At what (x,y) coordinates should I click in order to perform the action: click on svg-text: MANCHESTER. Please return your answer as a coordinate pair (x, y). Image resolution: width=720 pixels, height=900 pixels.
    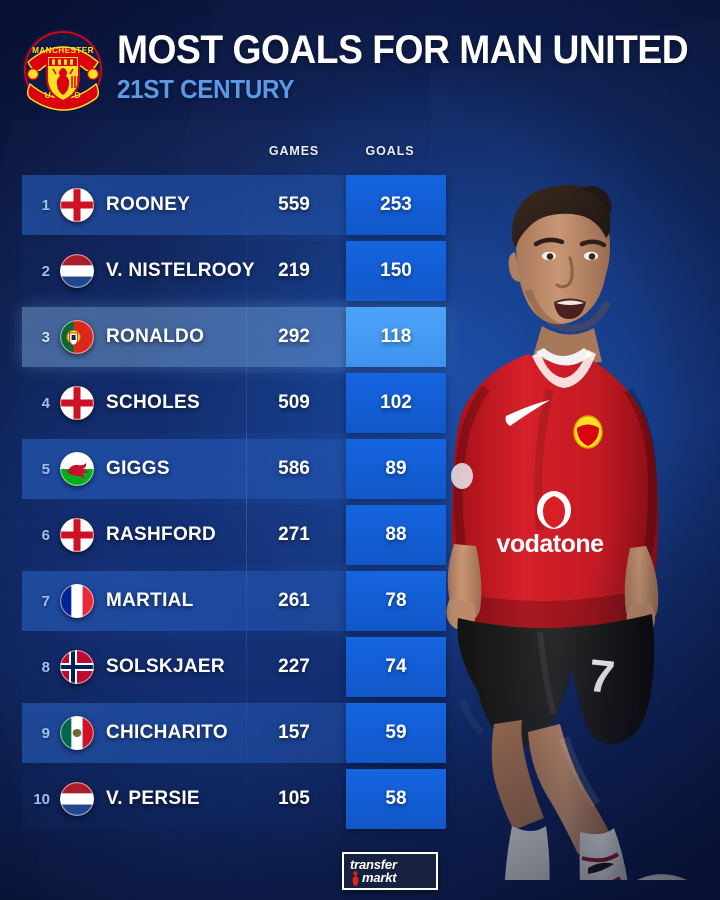
    Looking at the image, I should click on (63, 50).